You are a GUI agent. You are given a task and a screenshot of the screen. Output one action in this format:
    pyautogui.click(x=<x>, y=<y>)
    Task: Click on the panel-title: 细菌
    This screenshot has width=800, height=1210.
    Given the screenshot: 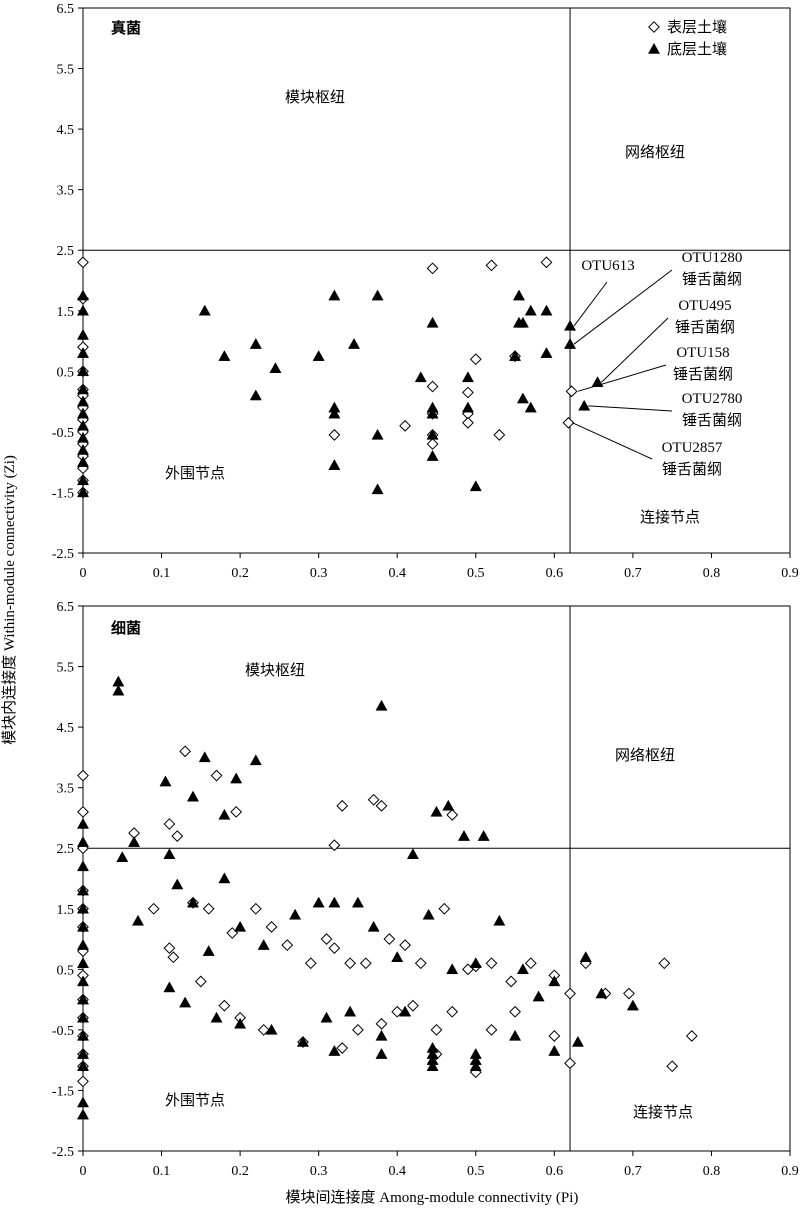 What is the action you would take?
    pyautogui.click(x=126, y=628)
    